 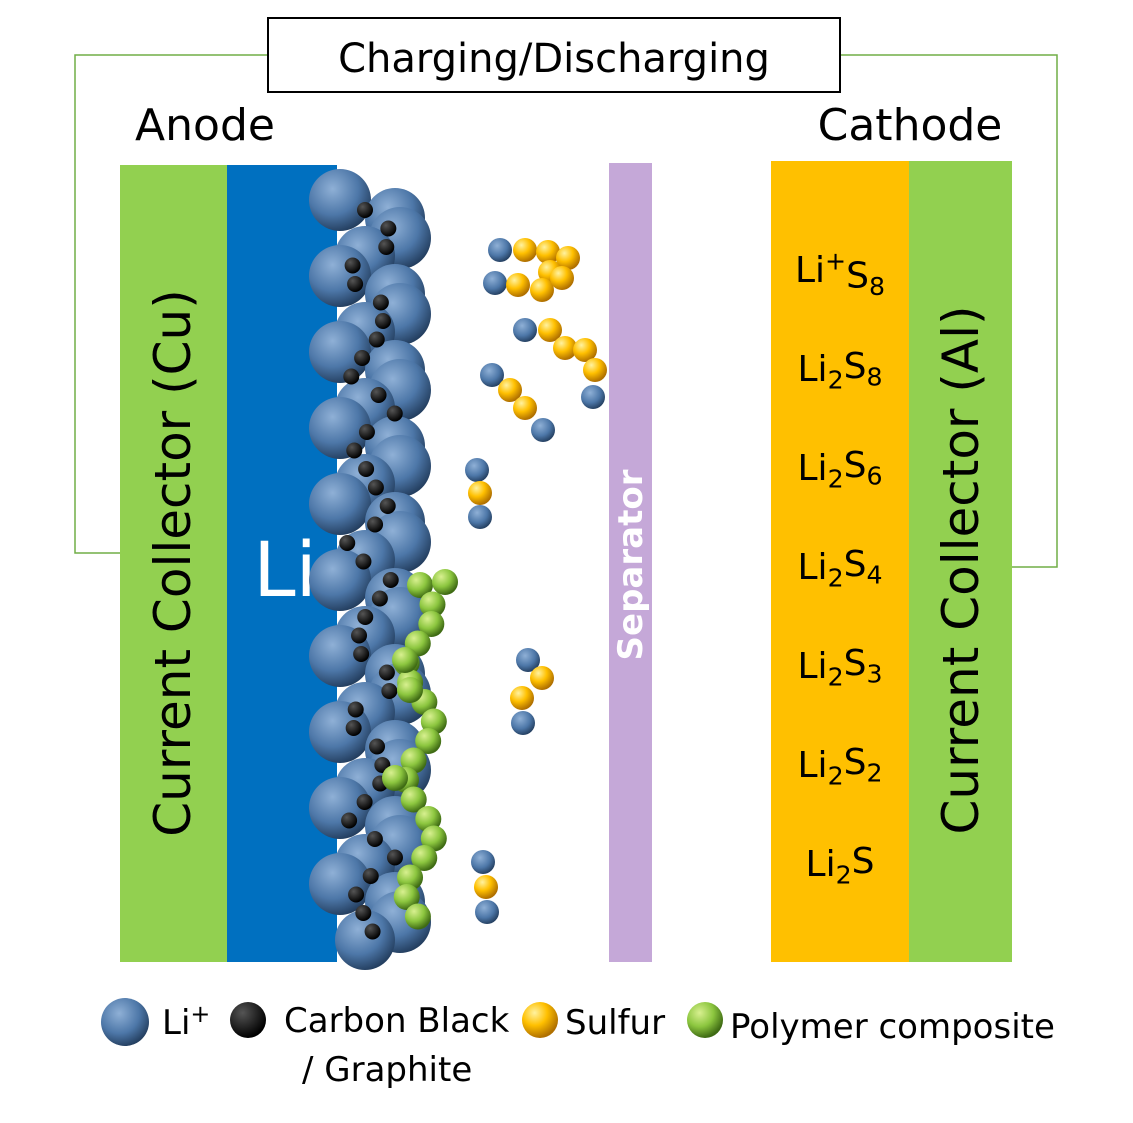 What do you see at coordinates (840, 370) in the screenshot?
I see `species-label: Li2S8` at bounding box center [840, 370].